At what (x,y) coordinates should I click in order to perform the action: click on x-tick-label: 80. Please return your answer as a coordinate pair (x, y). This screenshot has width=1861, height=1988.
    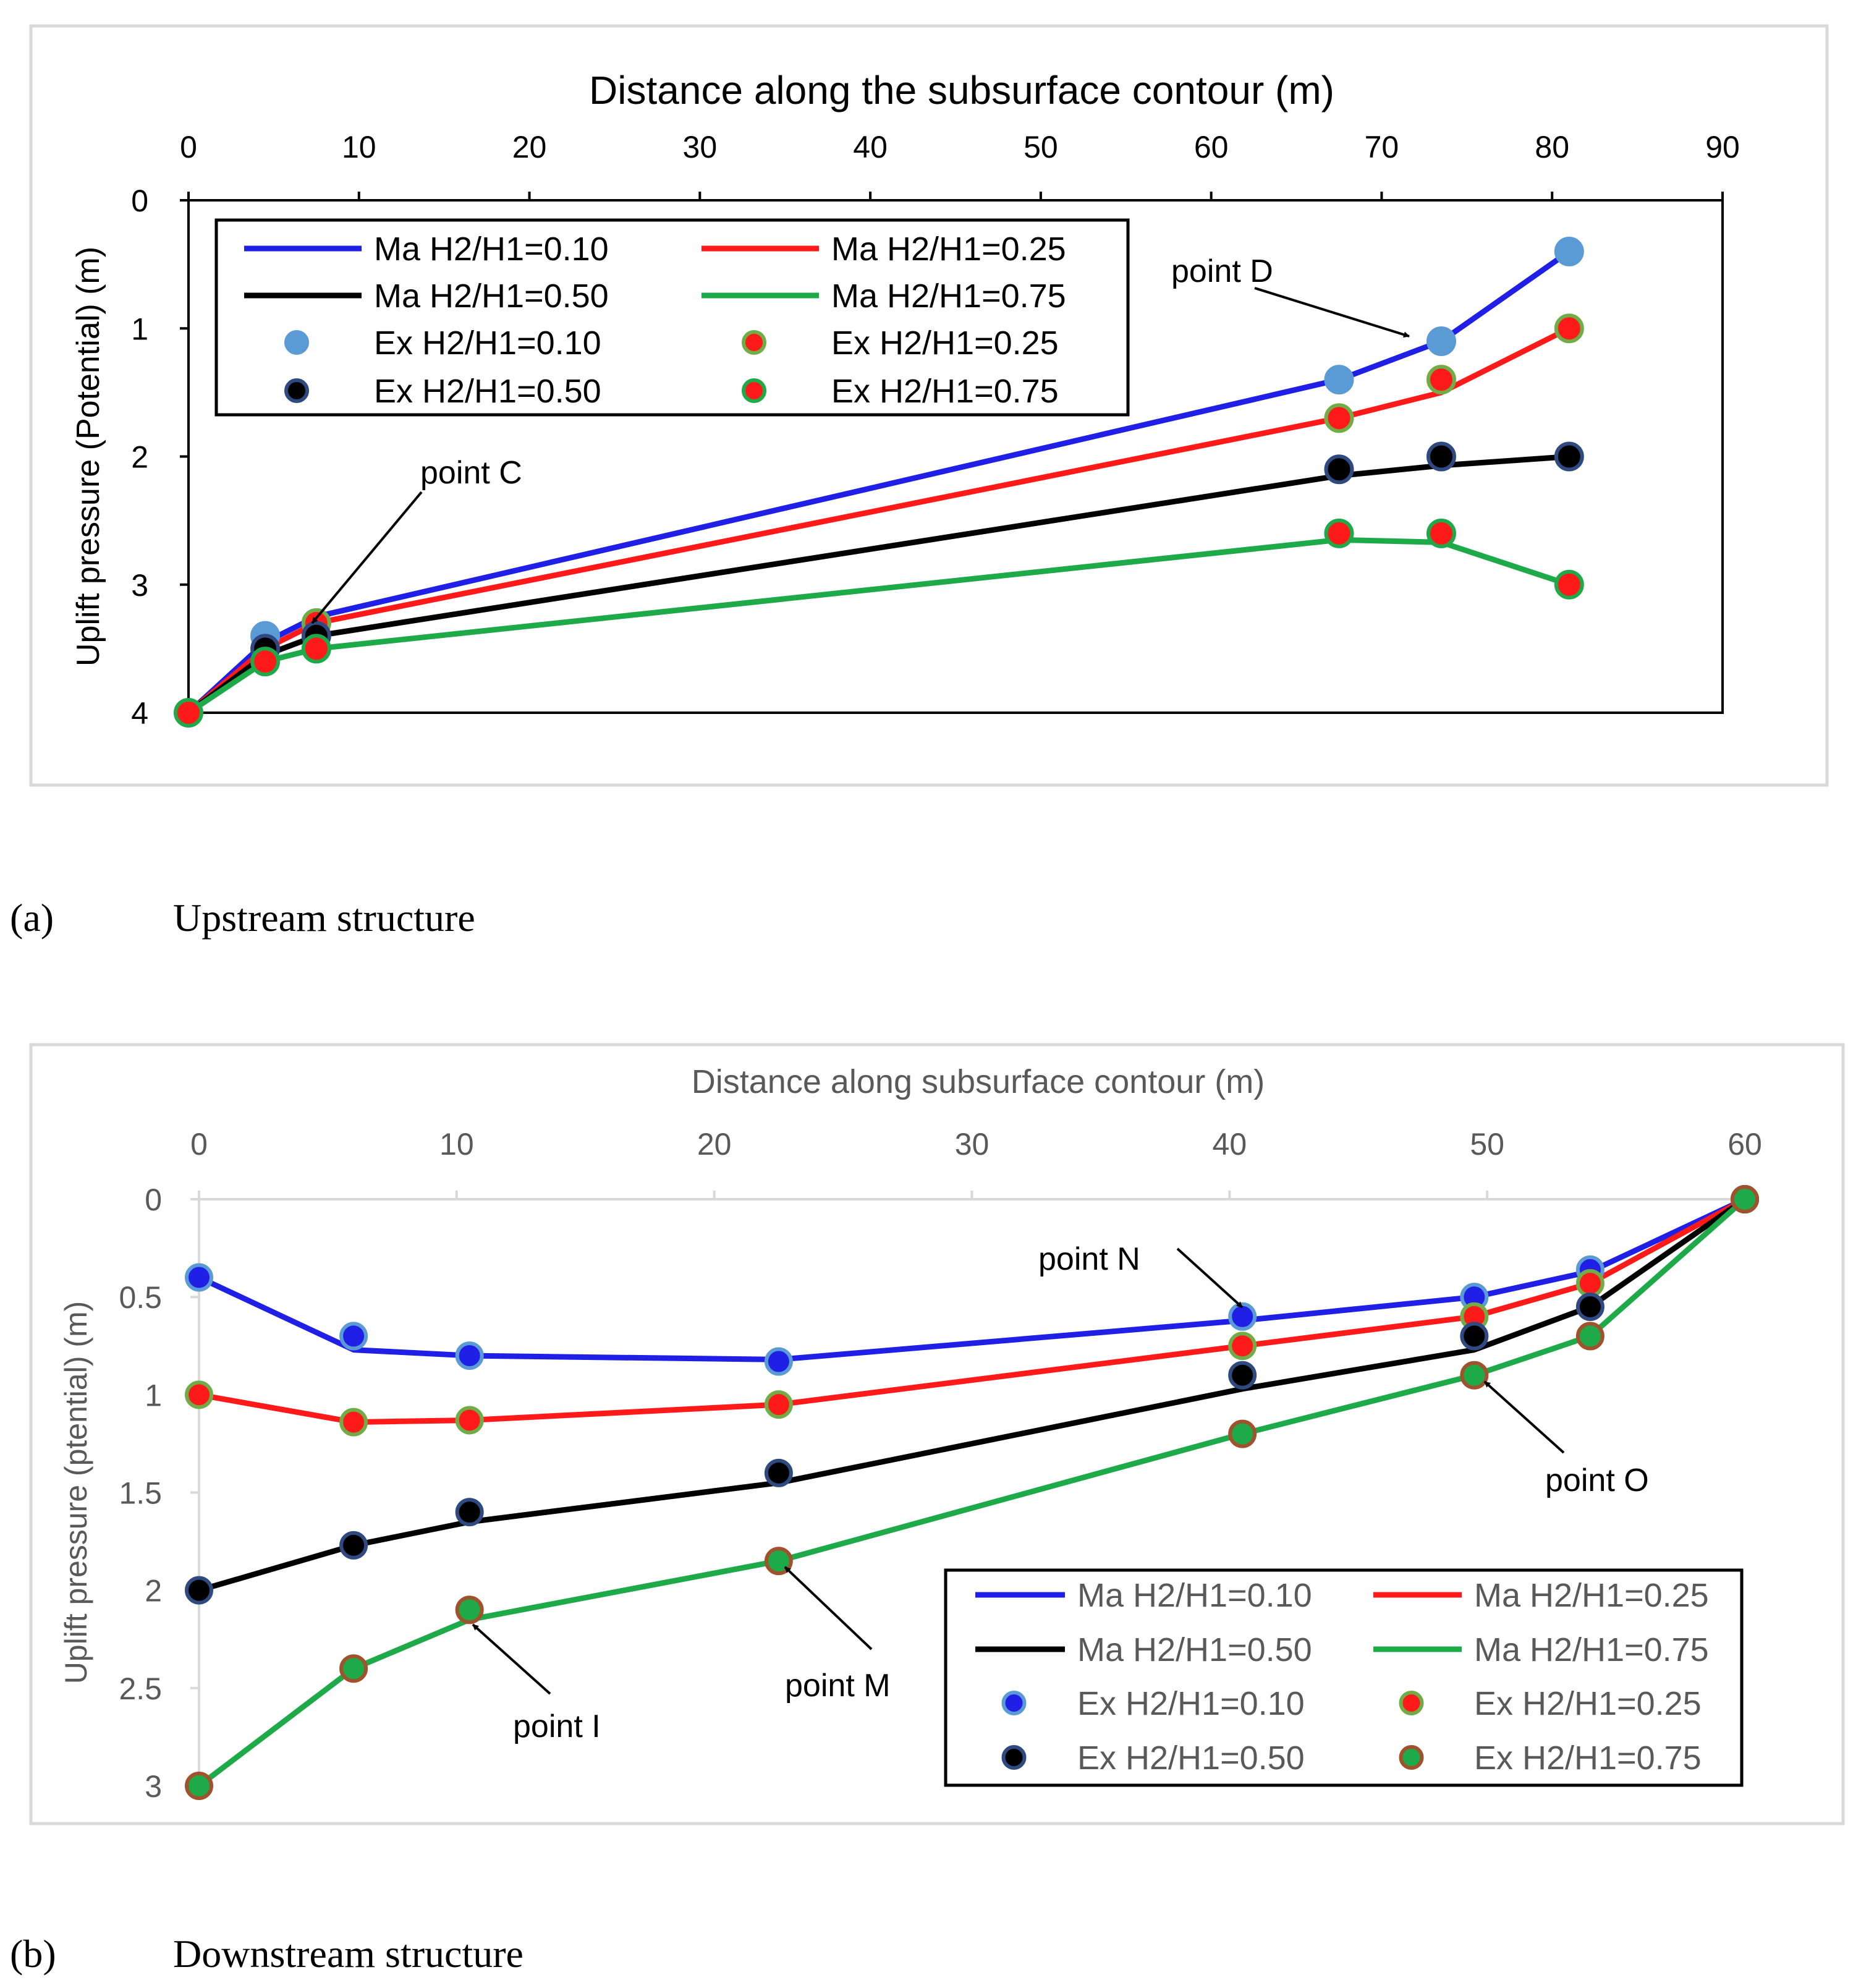
    Looking at the image, I should click on (1552, 147).